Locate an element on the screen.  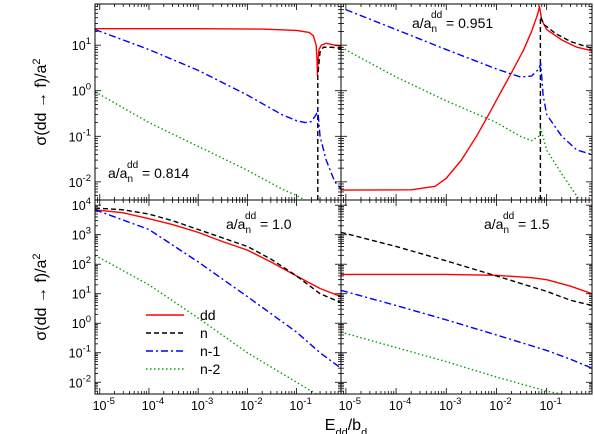
y-tick-label: 10² is located at coordinates (81, 263).